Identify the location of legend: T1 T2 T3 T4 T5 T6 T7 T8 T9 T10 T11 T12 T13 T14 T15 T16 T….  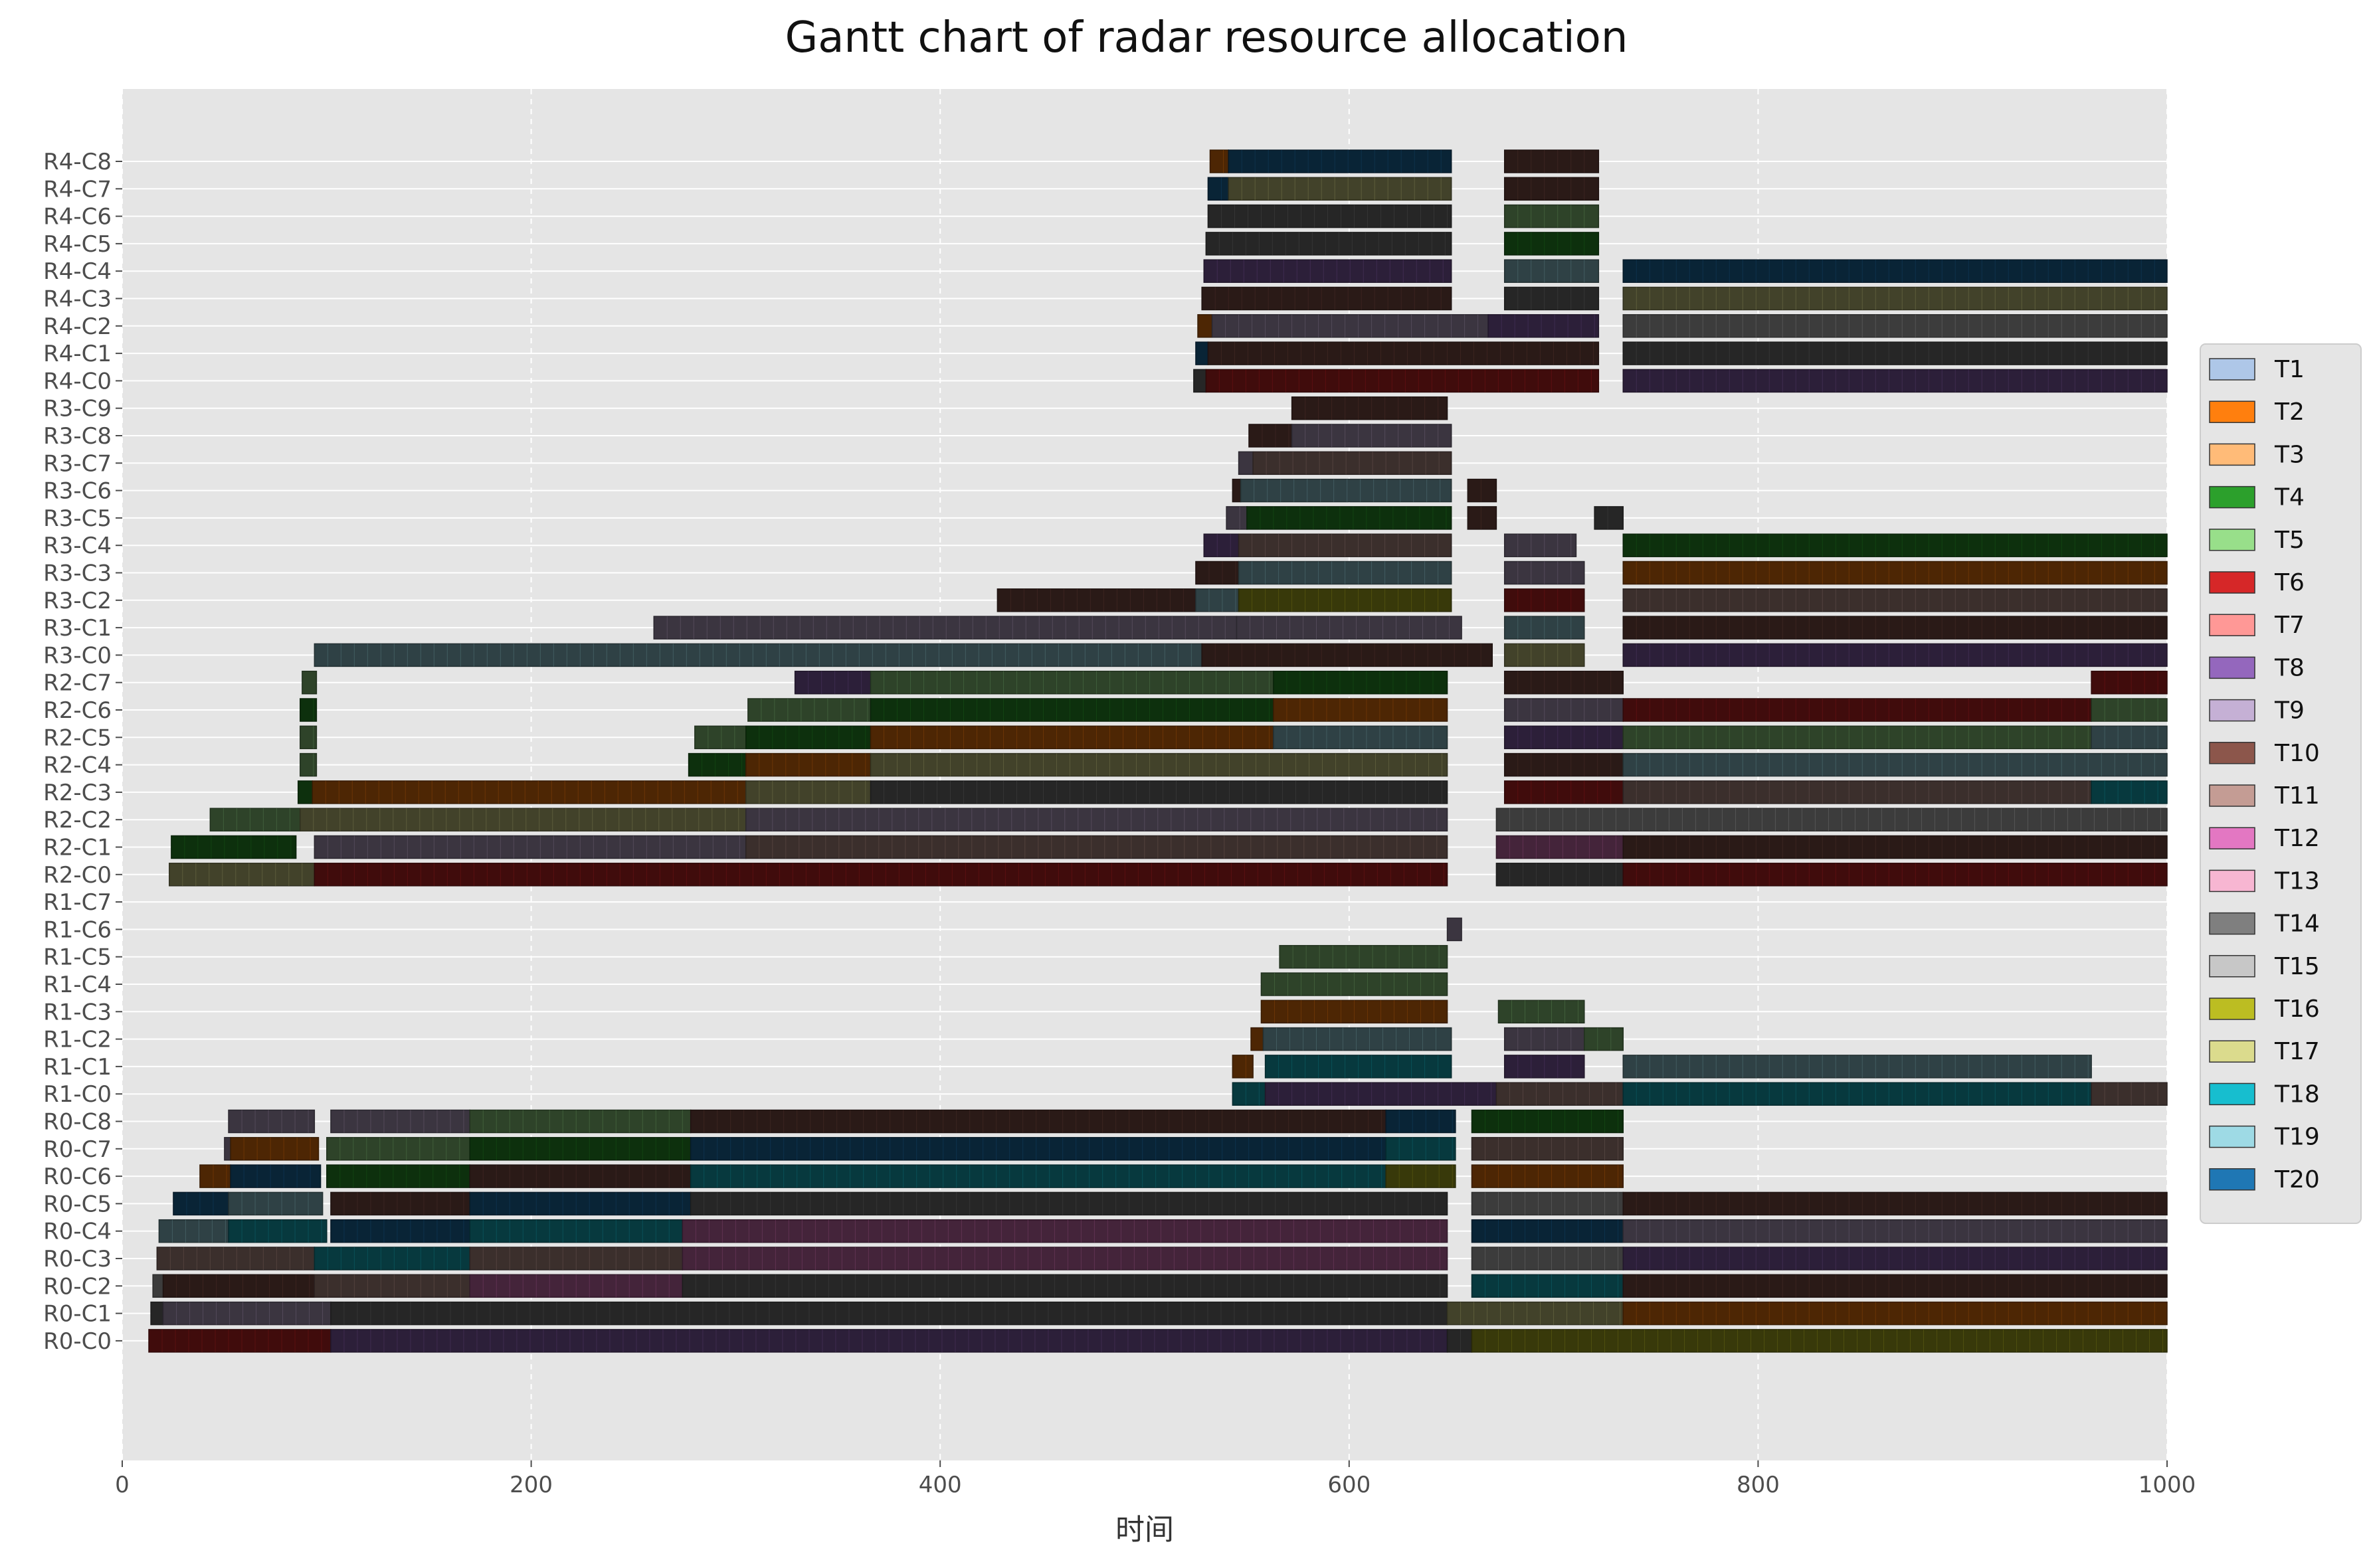
(2281, 783).